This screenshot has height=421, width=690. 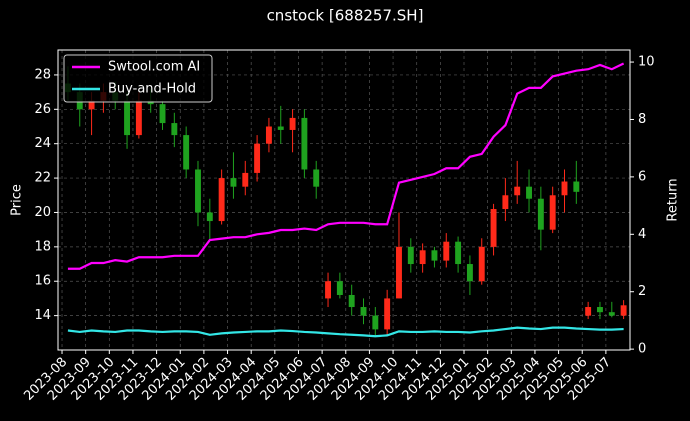 I want to click on y2-tick-label: 6, so click(x=642, y=176).